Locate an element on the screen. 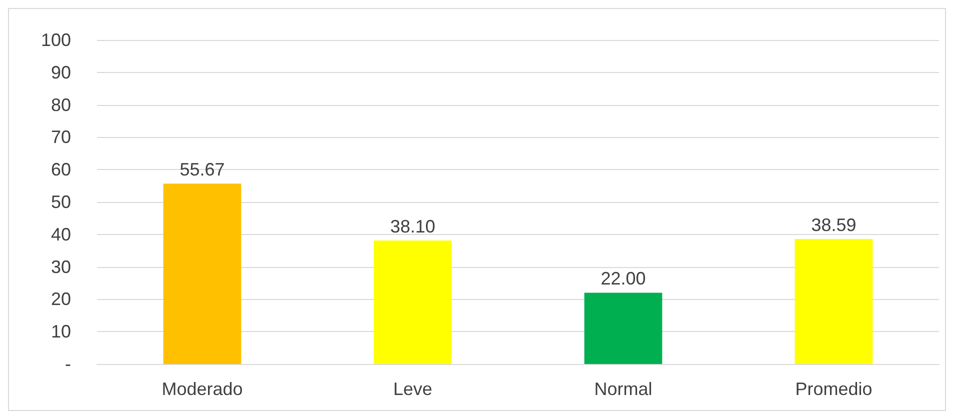  x-tick-label: Normal is located at coordinates (623, 389).